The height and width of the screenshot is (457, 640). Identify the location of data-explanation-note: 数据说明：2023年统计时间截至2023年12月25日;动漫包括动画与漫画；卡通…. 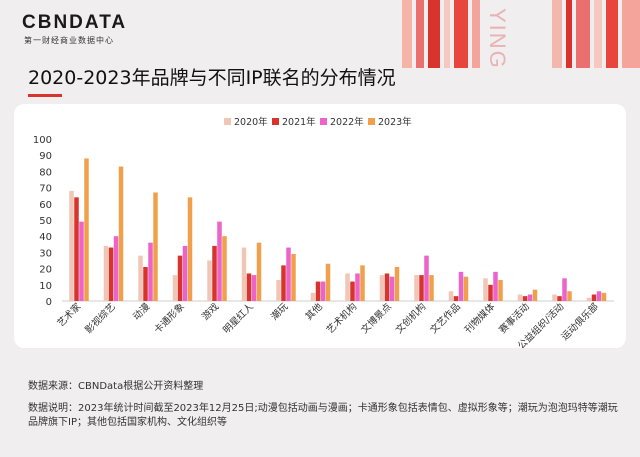
(323, 415).